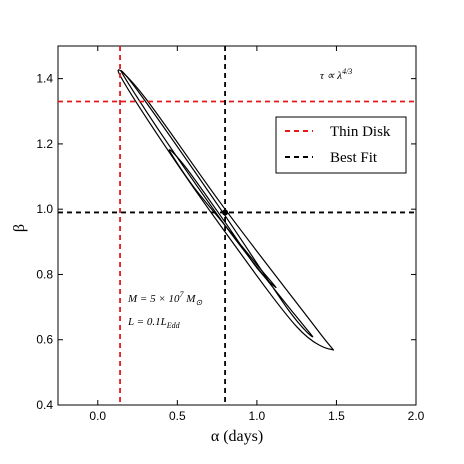 Image resolution: width=464 pixels, height=464 pixels. I want to click on y-tick-label: 0.4, so click(44, 405).